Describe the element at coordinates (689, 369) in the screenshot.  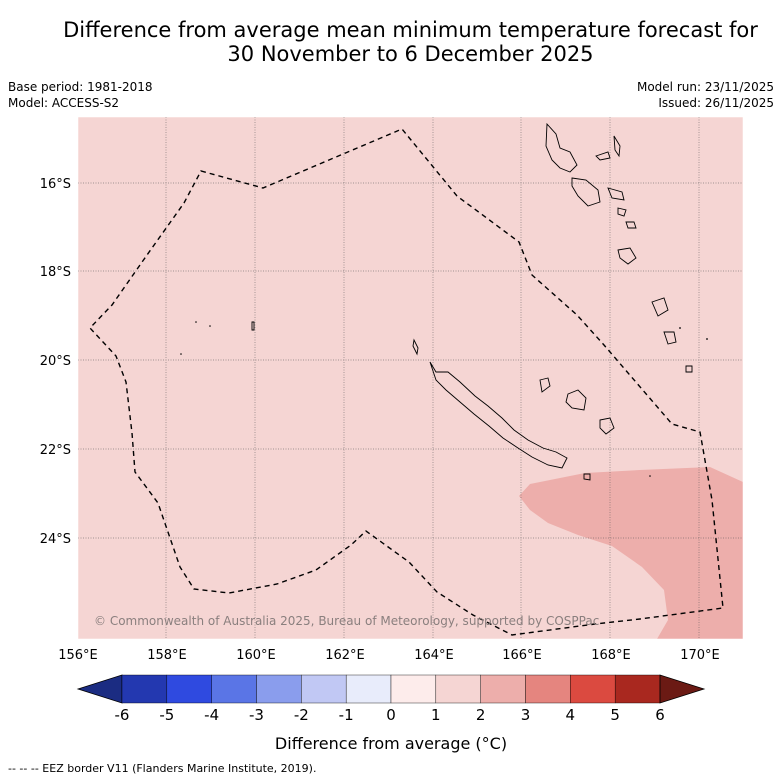
I see `aneityum-island` at that location.